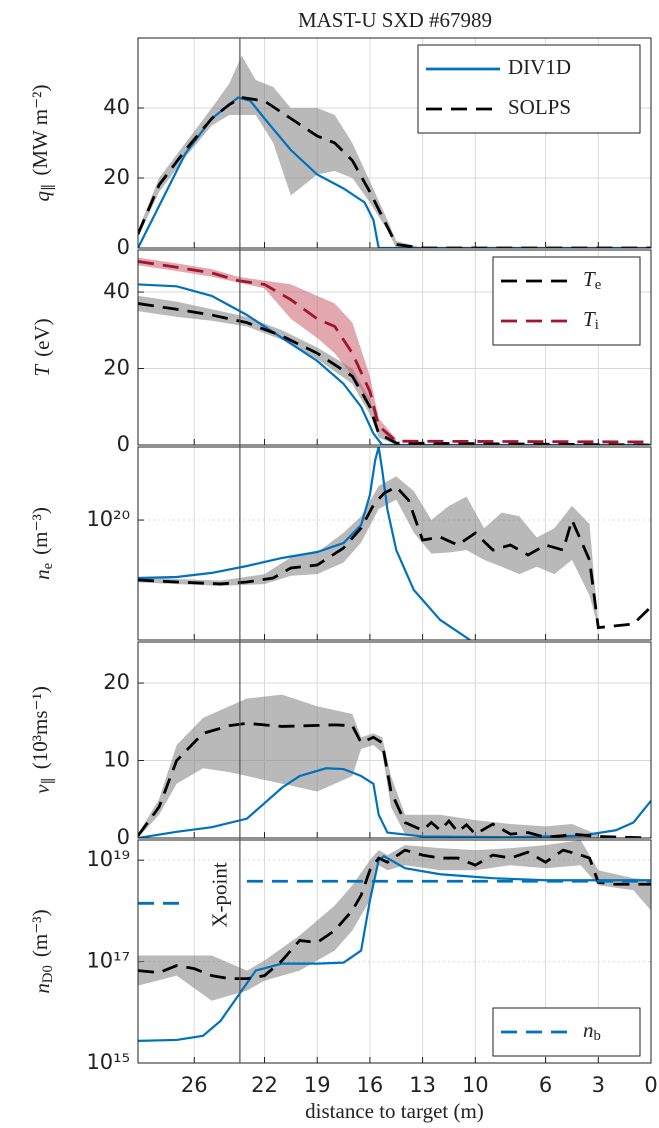  What do you see at coordinates (394, 1111) in the screenshot?
I see `x-axis-label: distance to target (m)` at bounding box center [394, 1111].